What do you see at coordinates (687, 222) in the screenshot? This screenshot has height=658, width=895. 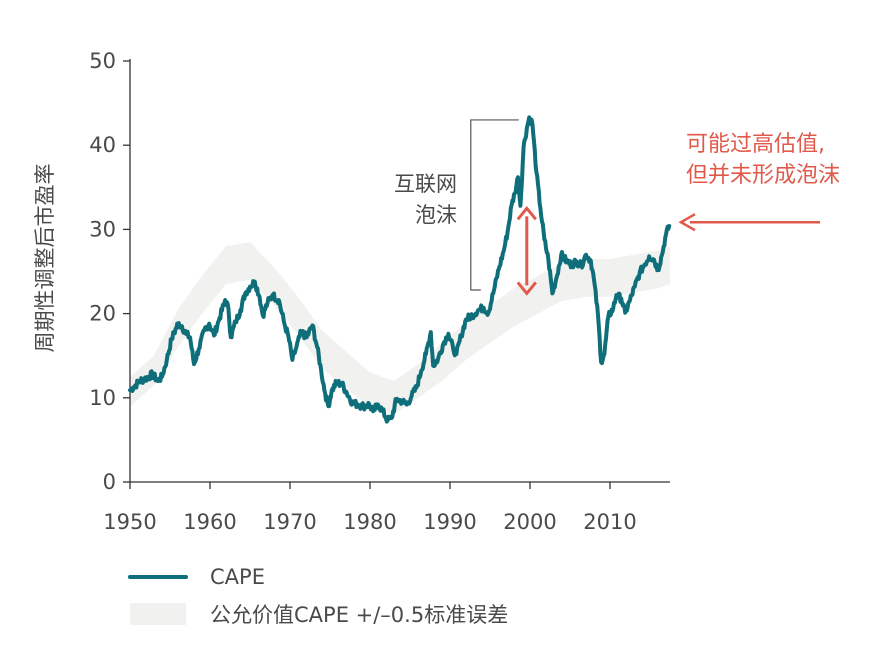 I see `callout-arrow-head` at bounding box center [687, 222].